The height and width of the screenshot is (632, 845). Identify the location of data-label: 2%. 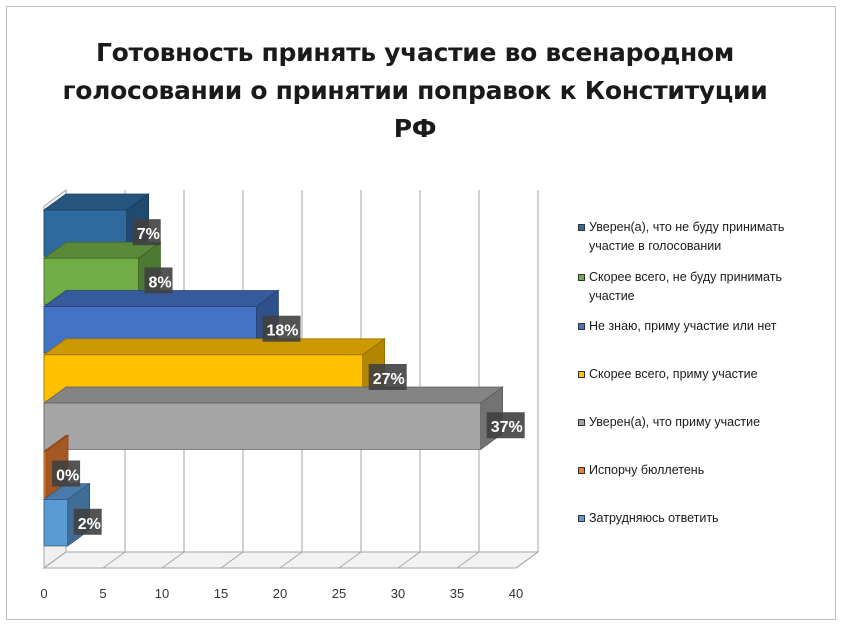
(89, 524).